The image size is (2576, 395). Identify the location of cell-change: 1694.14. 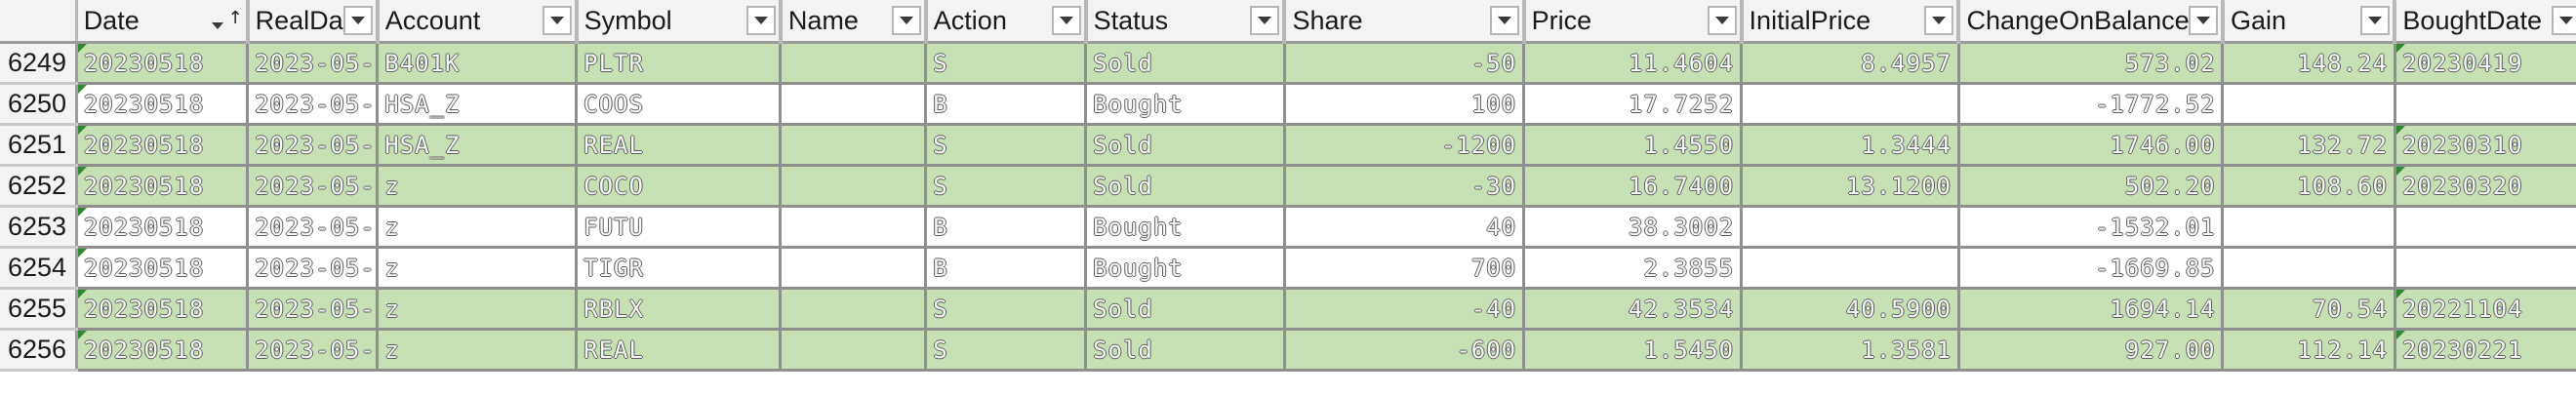
(2091, 309).